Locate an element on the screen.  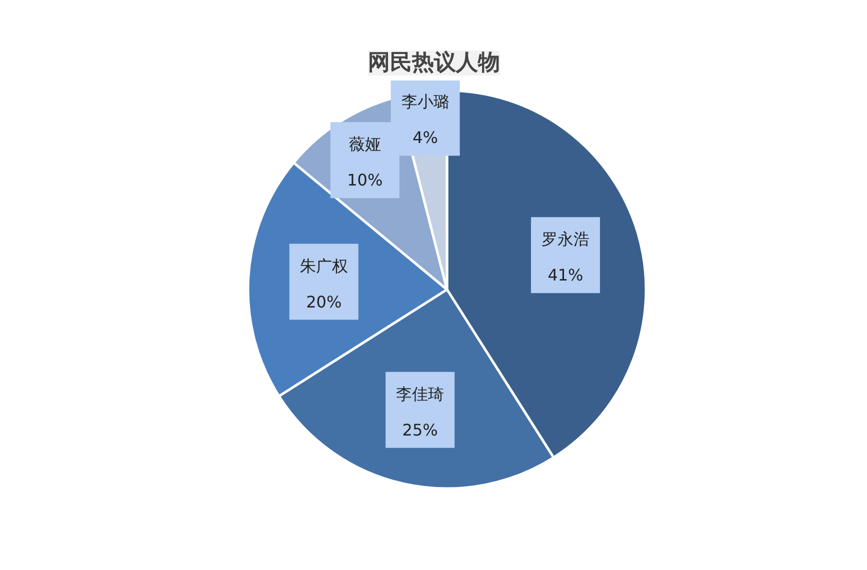
slice-label: 朱广权 is located at coordinates (324, 266).